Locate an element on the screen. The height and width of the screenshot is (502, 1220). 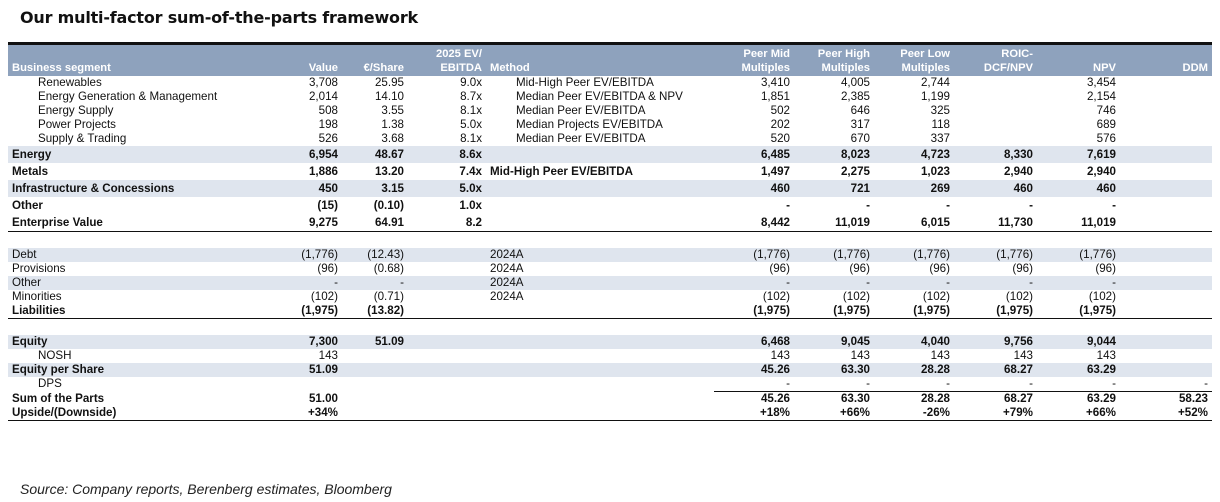
cell-npv: 143 is located at coordinates (1106, 355).